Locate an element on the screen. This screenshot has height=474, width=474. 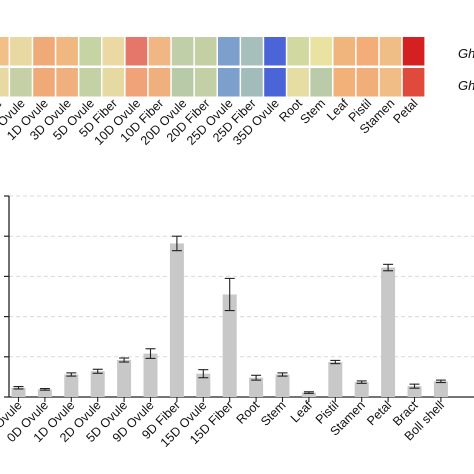
bar-category-label: Root is located at coordinates (248, 412).